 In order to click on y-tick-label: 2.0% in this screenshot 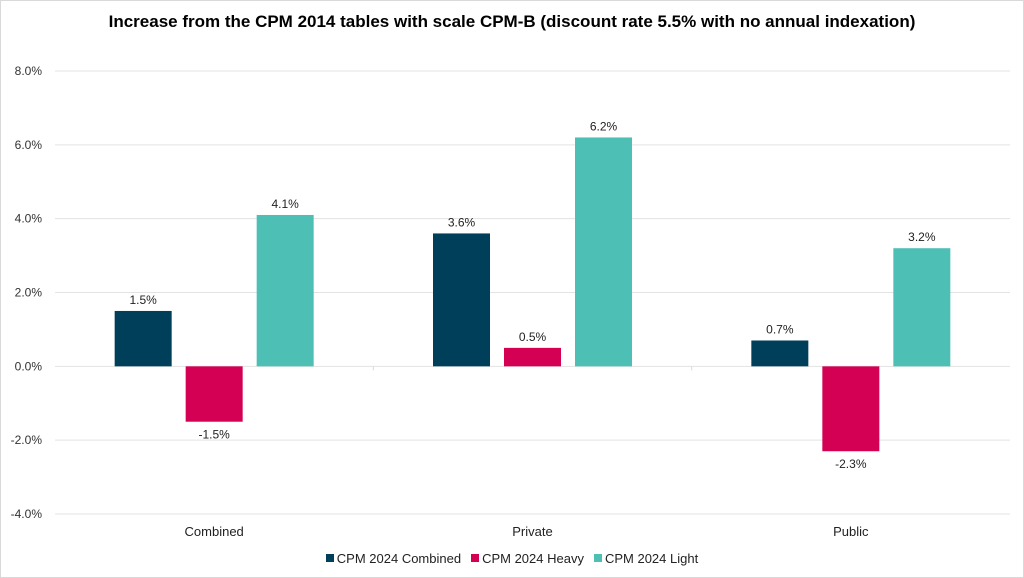, I will do `click(29, 293)`.